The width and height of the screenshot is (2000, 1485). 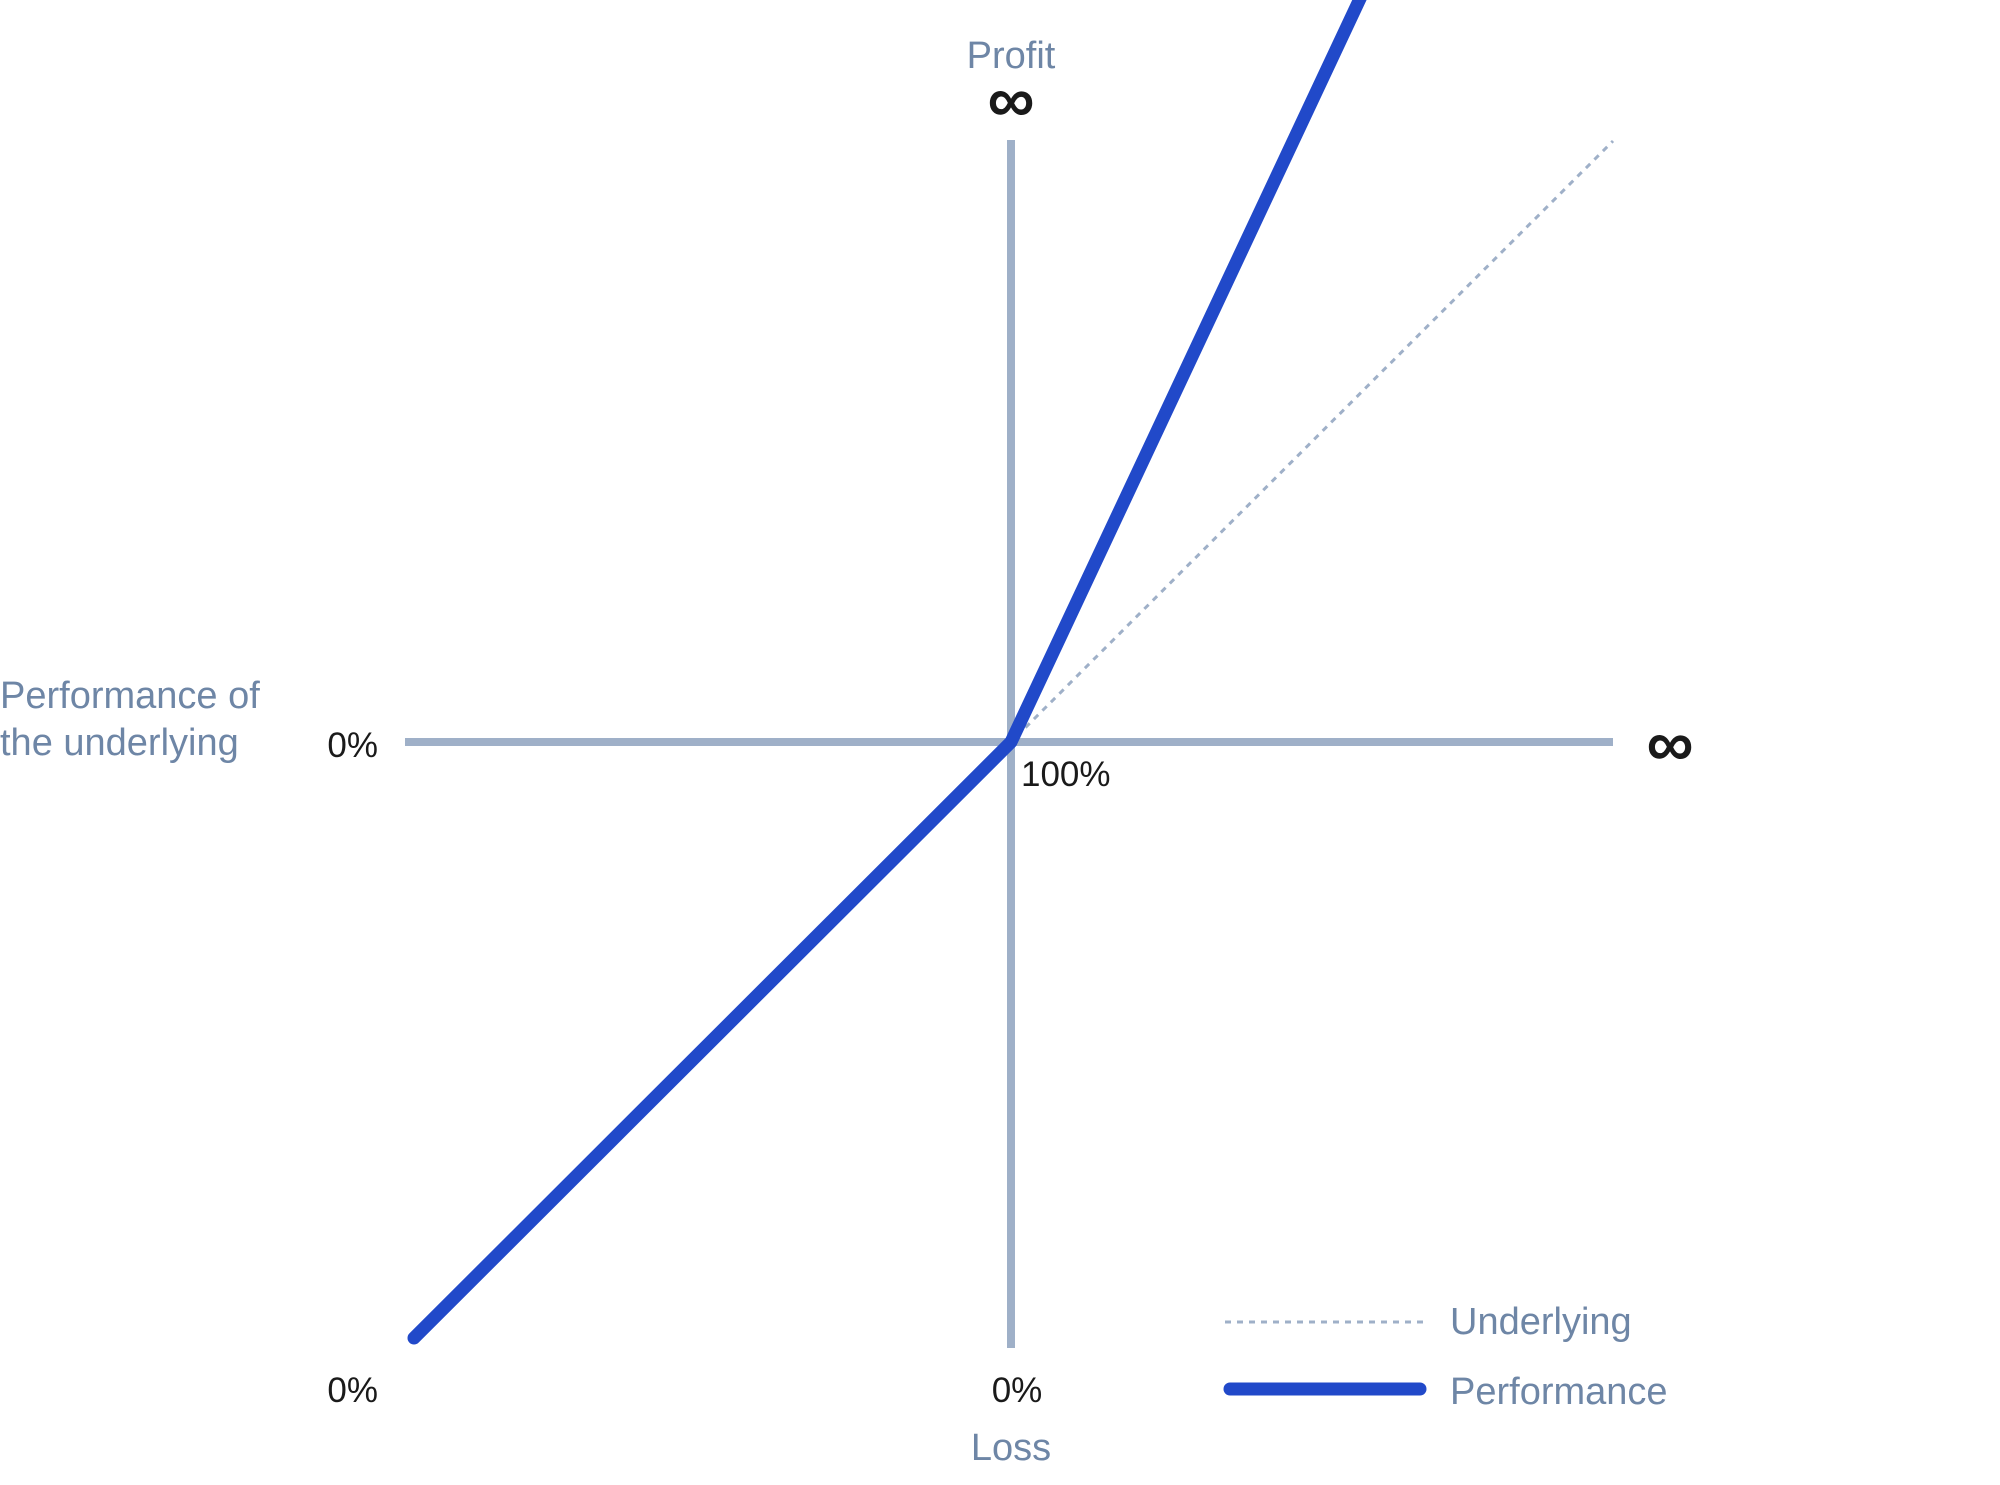 I want to click on x-tick-label-origin: 0%, so click(x=1017, y=1390).